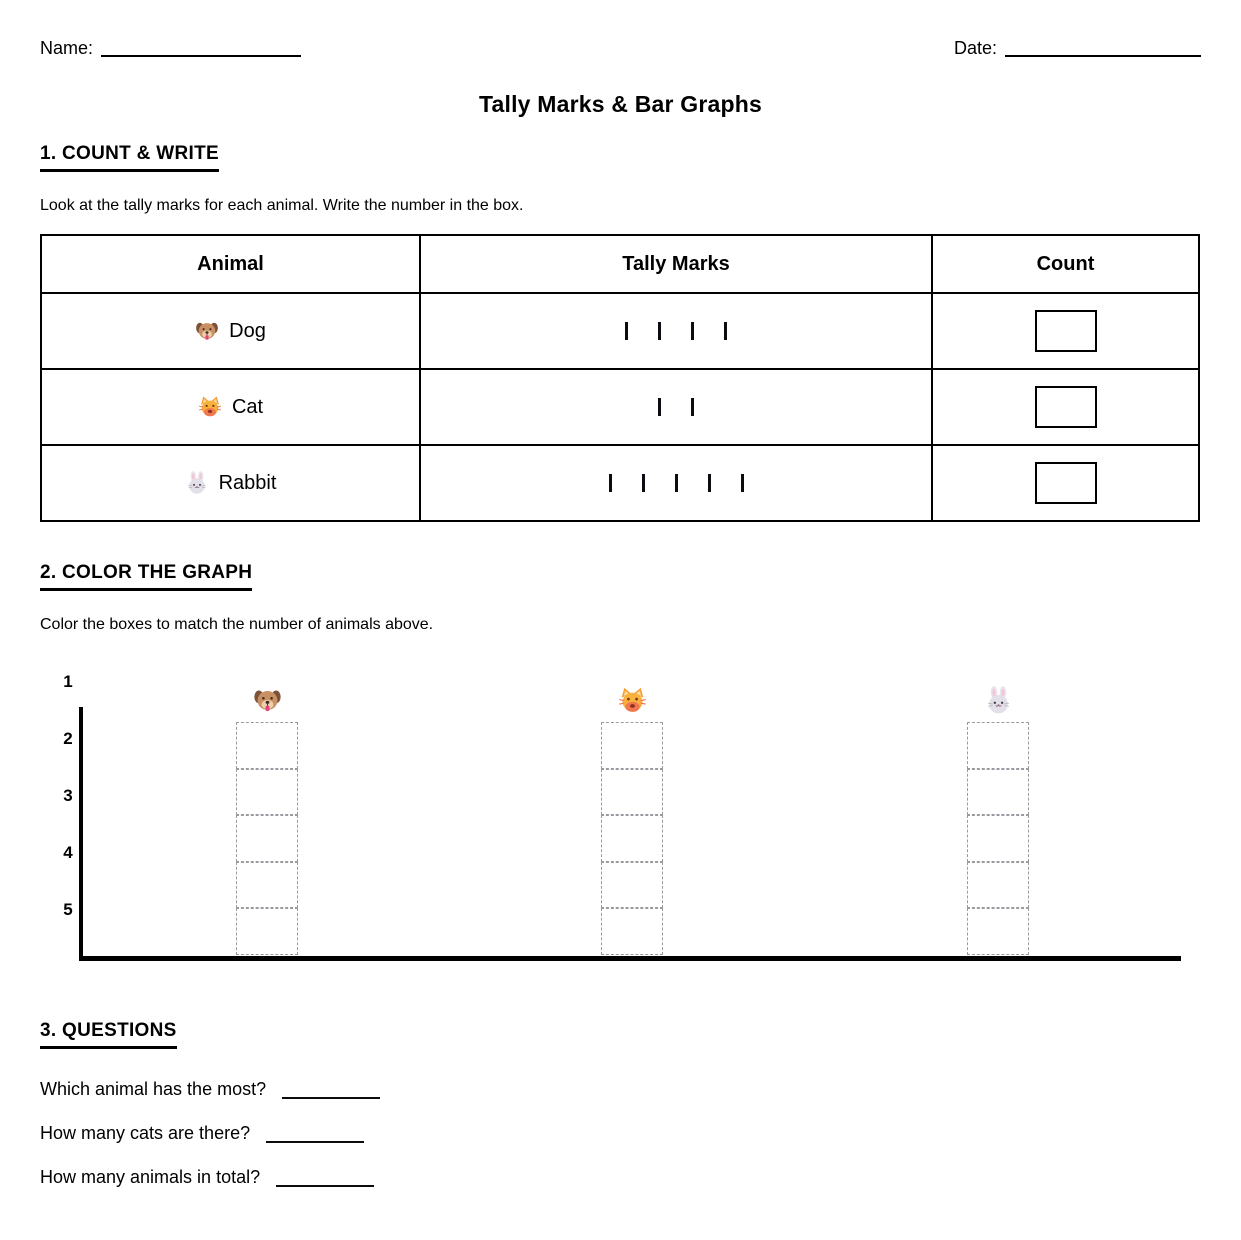 This screenshot has height=1240, width=1241. Describe the element at coordinates (81, 833) in the screenshot. I see `graph-y-axis` at that location.